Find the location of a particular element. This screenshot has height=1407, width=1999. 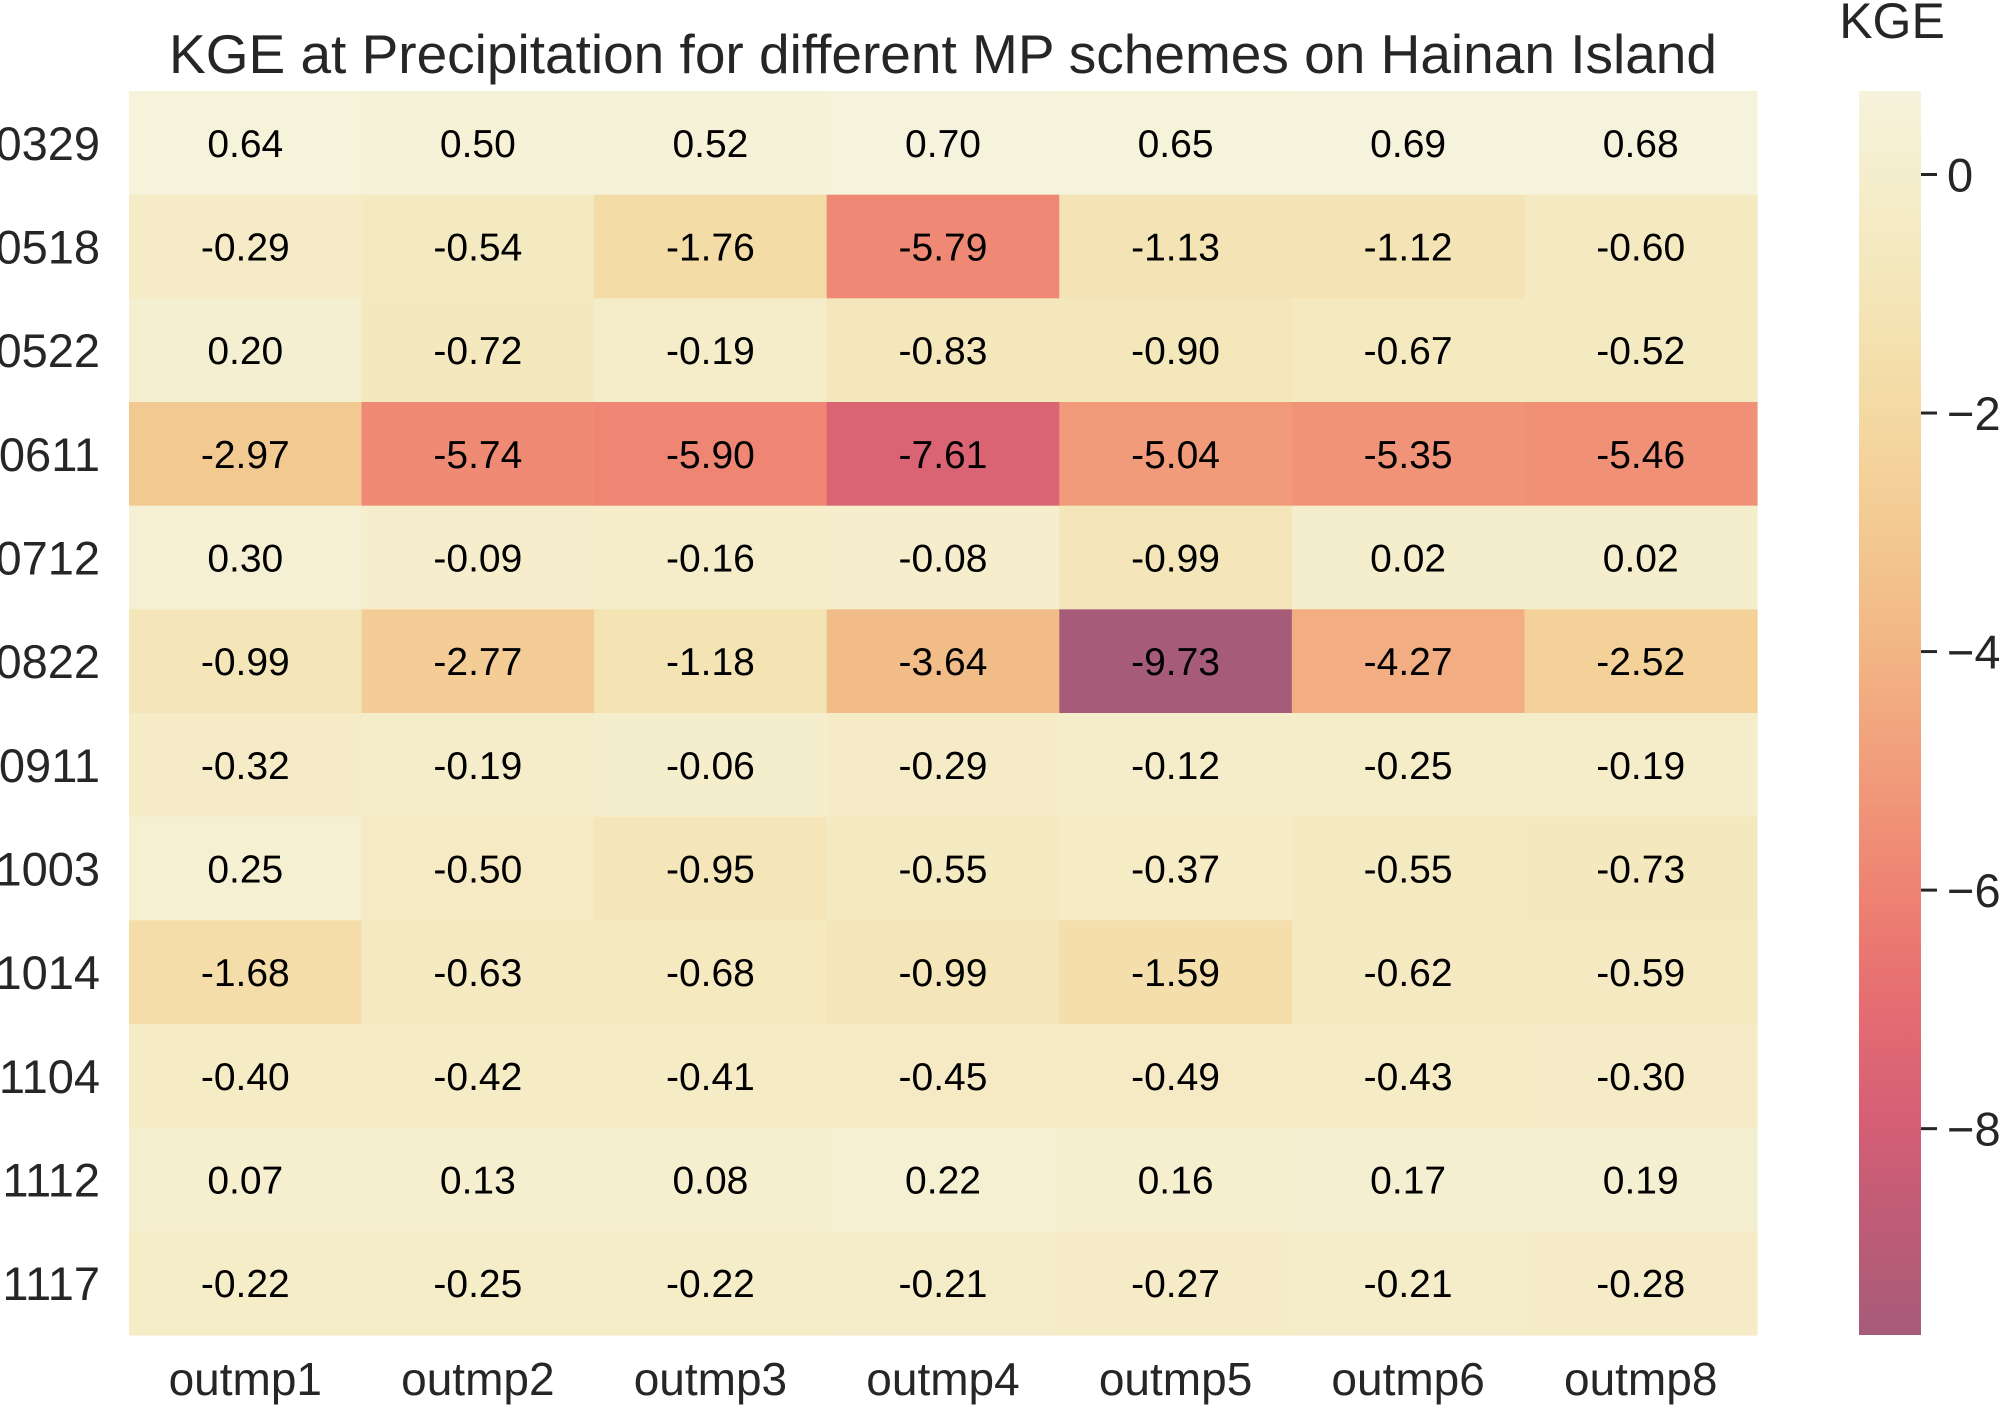

colorbar-tick-label: −6 is located at coordinates (1973, 890).